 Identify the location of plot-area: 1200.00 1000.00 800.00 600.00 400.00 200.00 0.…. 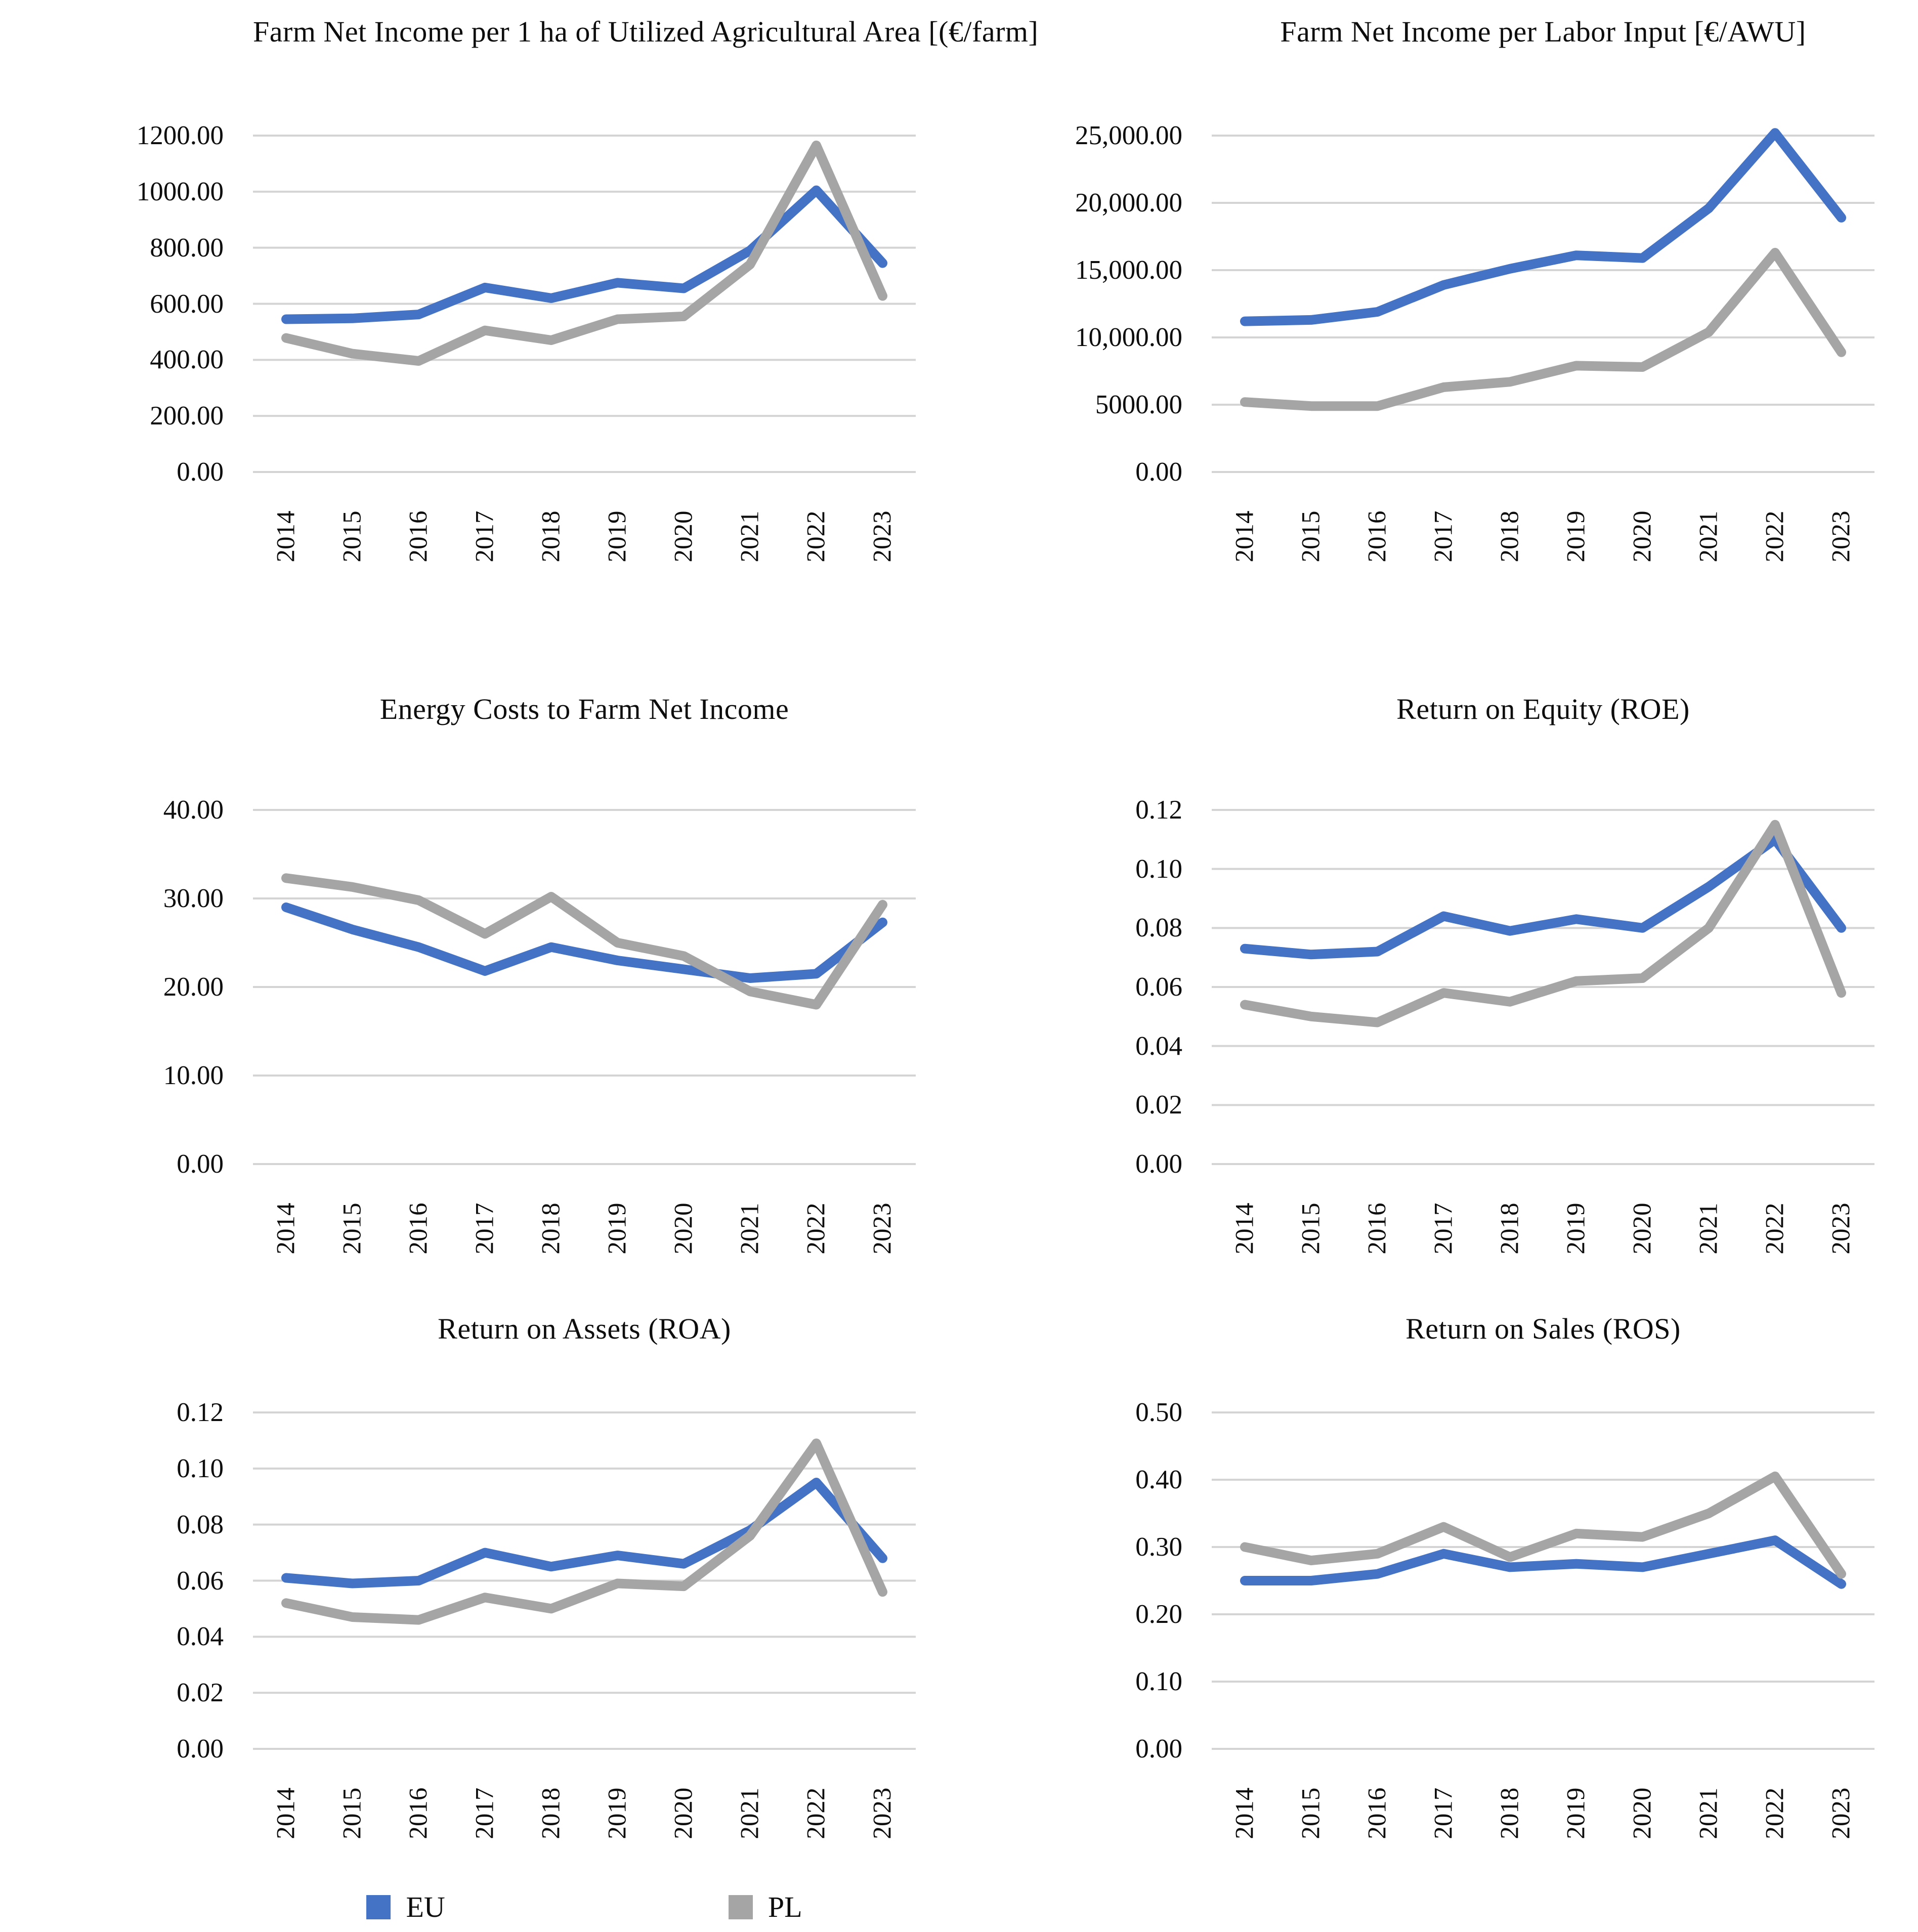
(473, 304).